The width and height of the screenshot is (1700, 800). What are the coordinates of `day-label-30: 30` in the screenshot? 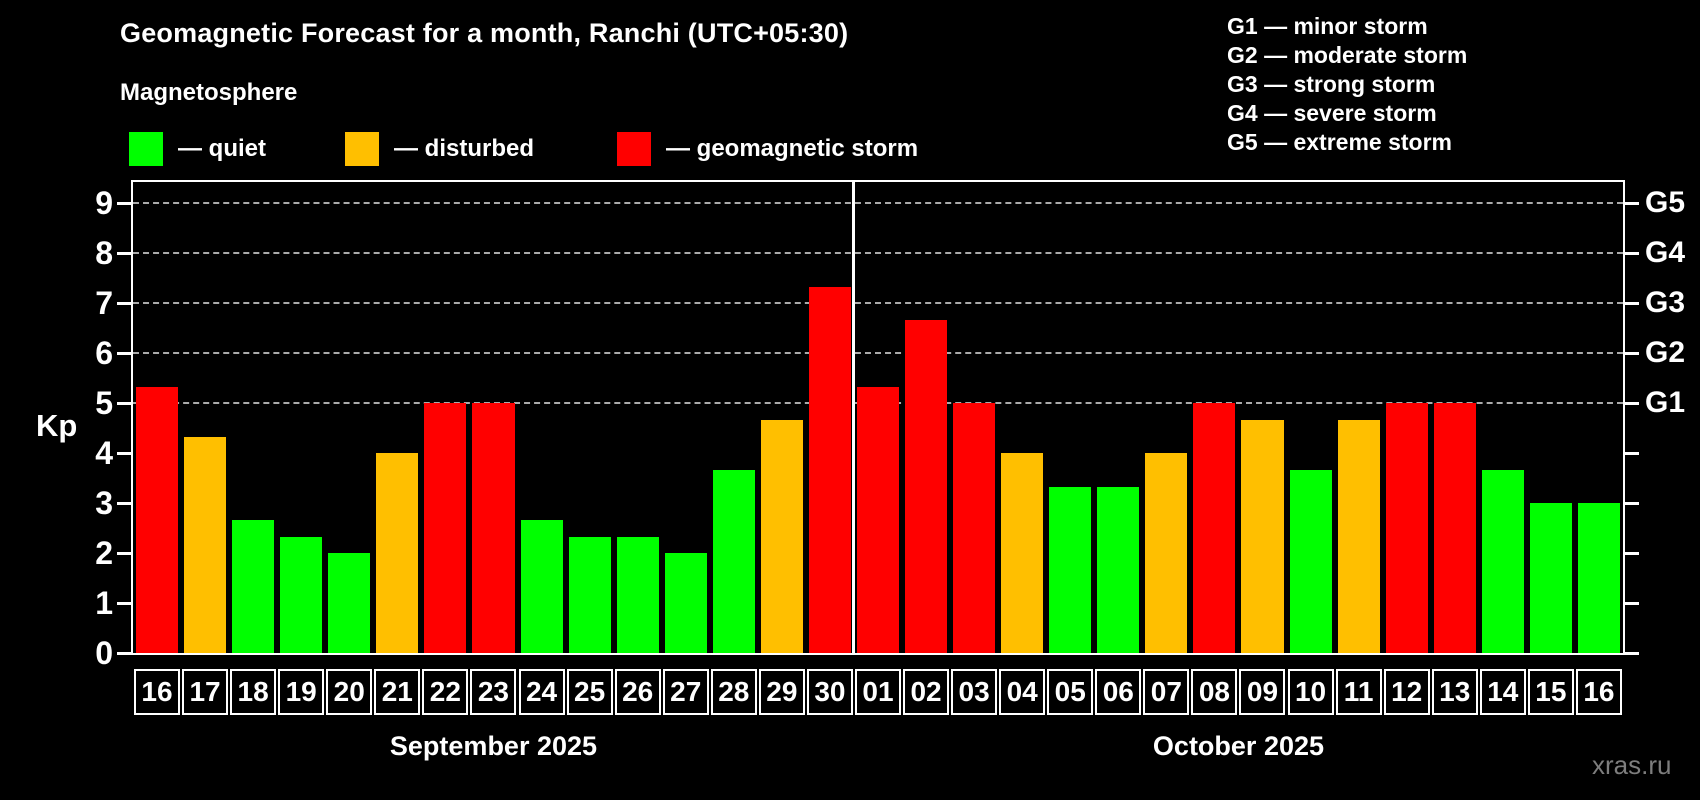 It's located at (829, 692).